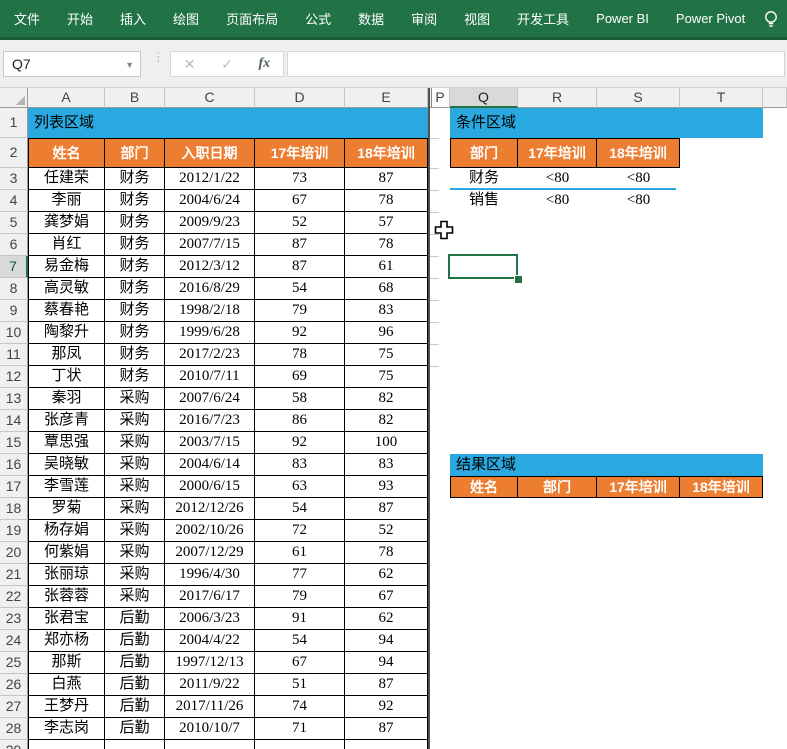 This screenshot has height=749, width=787. I want to click on ribbon-tab-10: Power BI, so click(622, 18).